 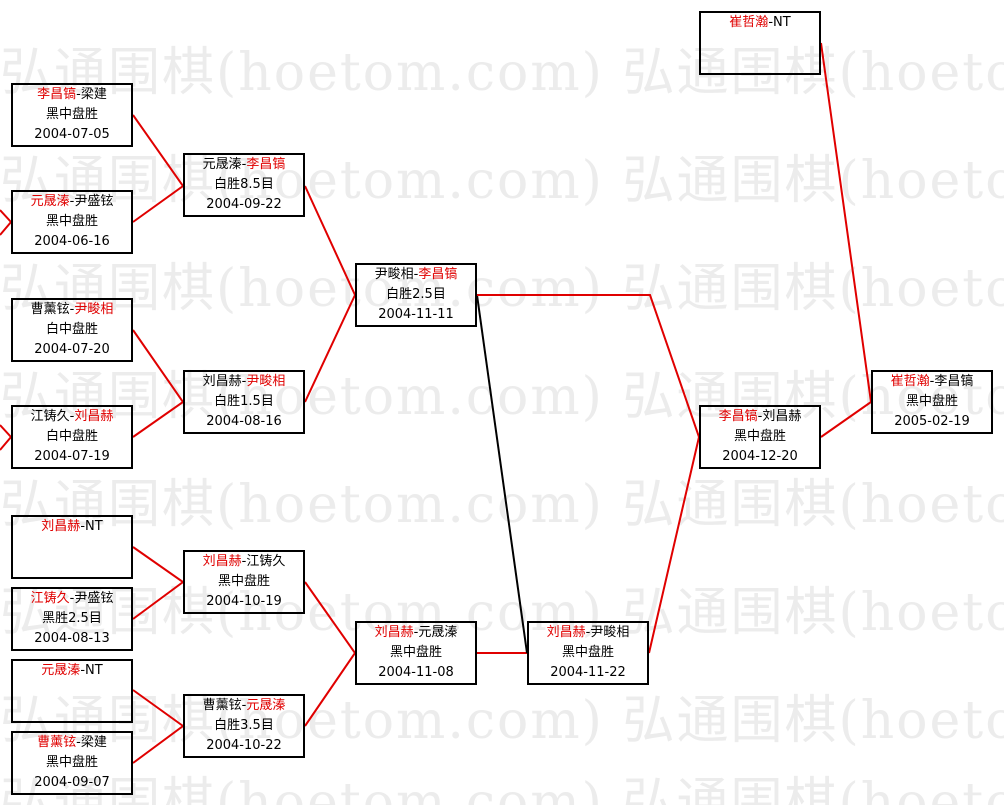 I want to click on match-box: 曹薰铉-元晟溱 白胜3.5目 2004-10-22, so click(x=244, y=726).